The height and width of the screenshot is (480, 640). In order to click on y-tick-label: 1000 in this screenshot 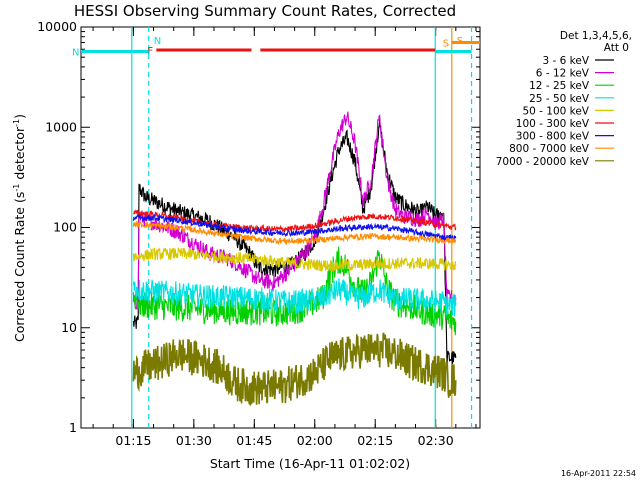, I will do `click(61, 126)`.